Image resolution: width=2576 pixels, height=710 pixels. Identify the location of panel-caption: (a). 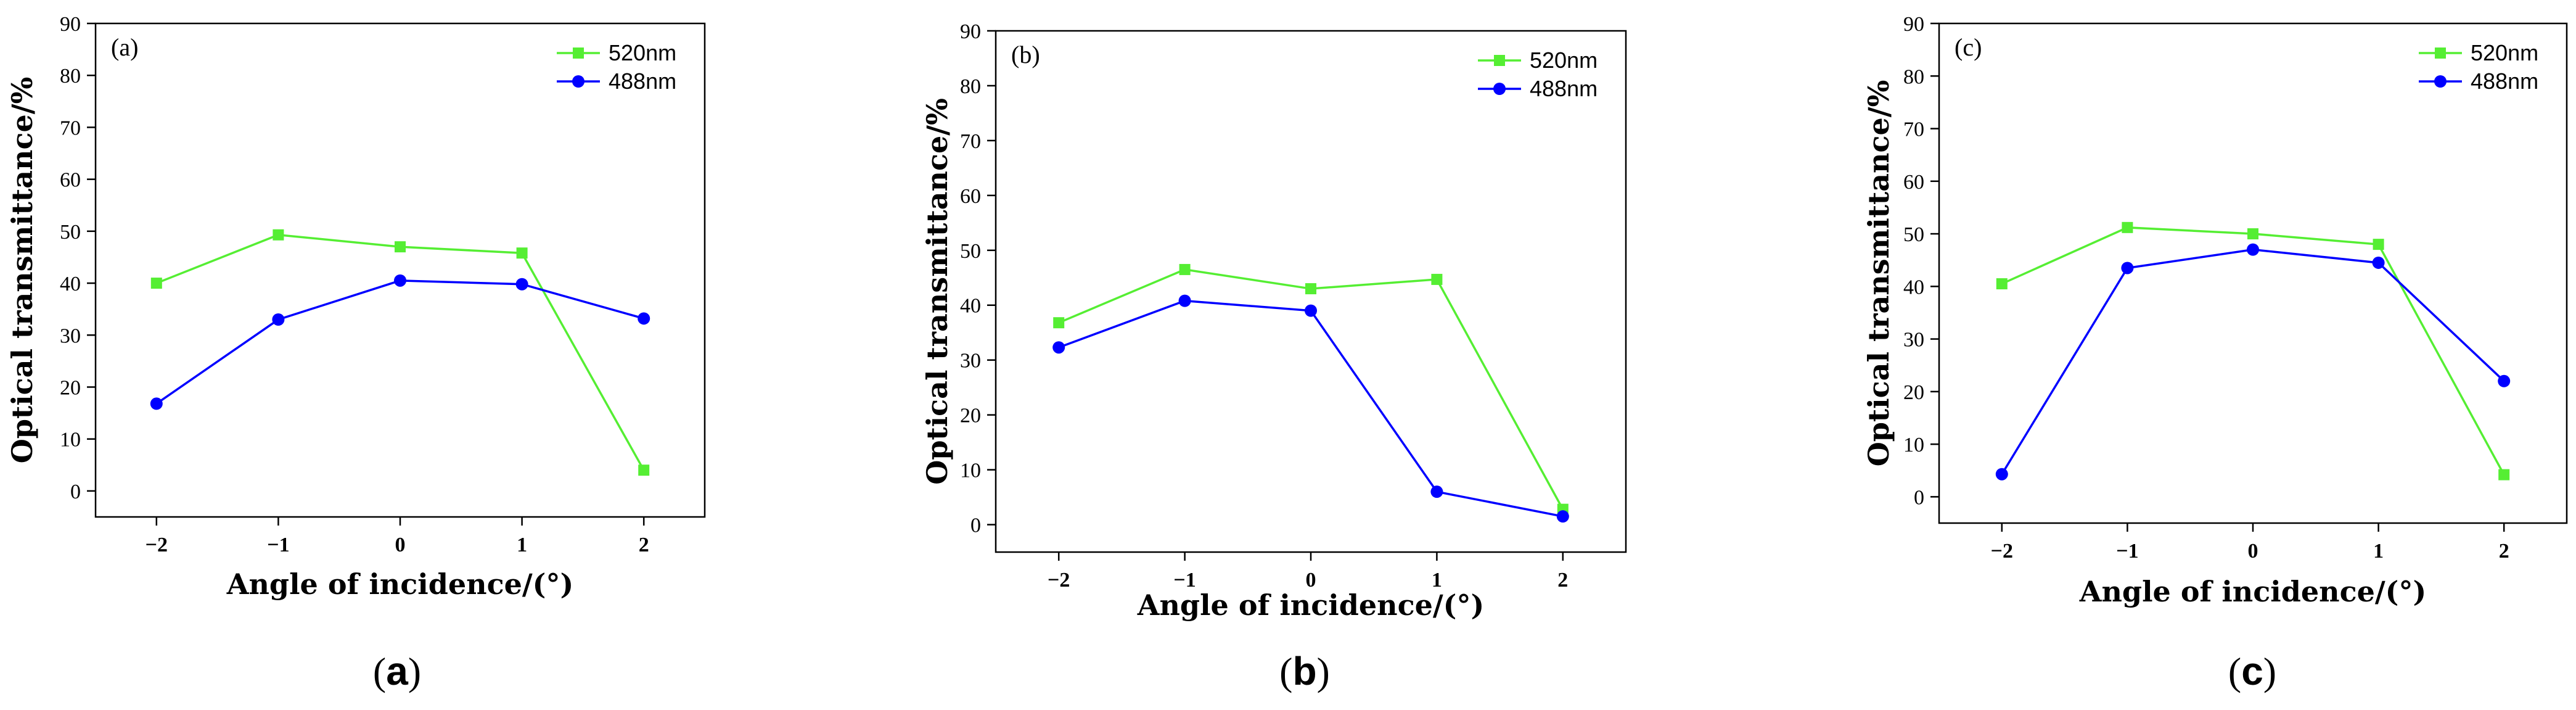
(397, 671).